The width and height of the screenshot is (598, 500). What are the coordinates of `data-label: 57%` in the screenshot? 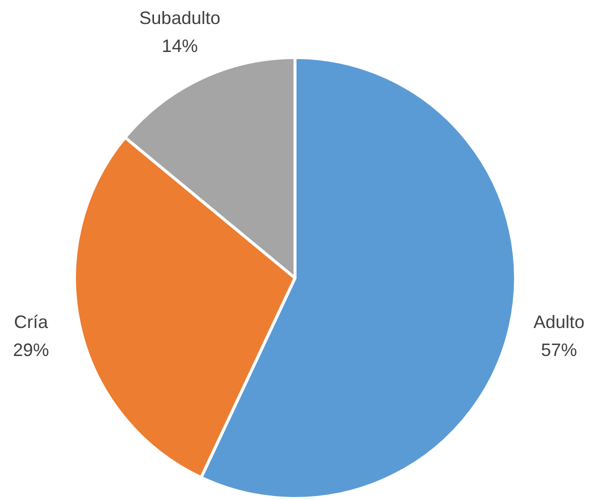 It's located at (558, 350).